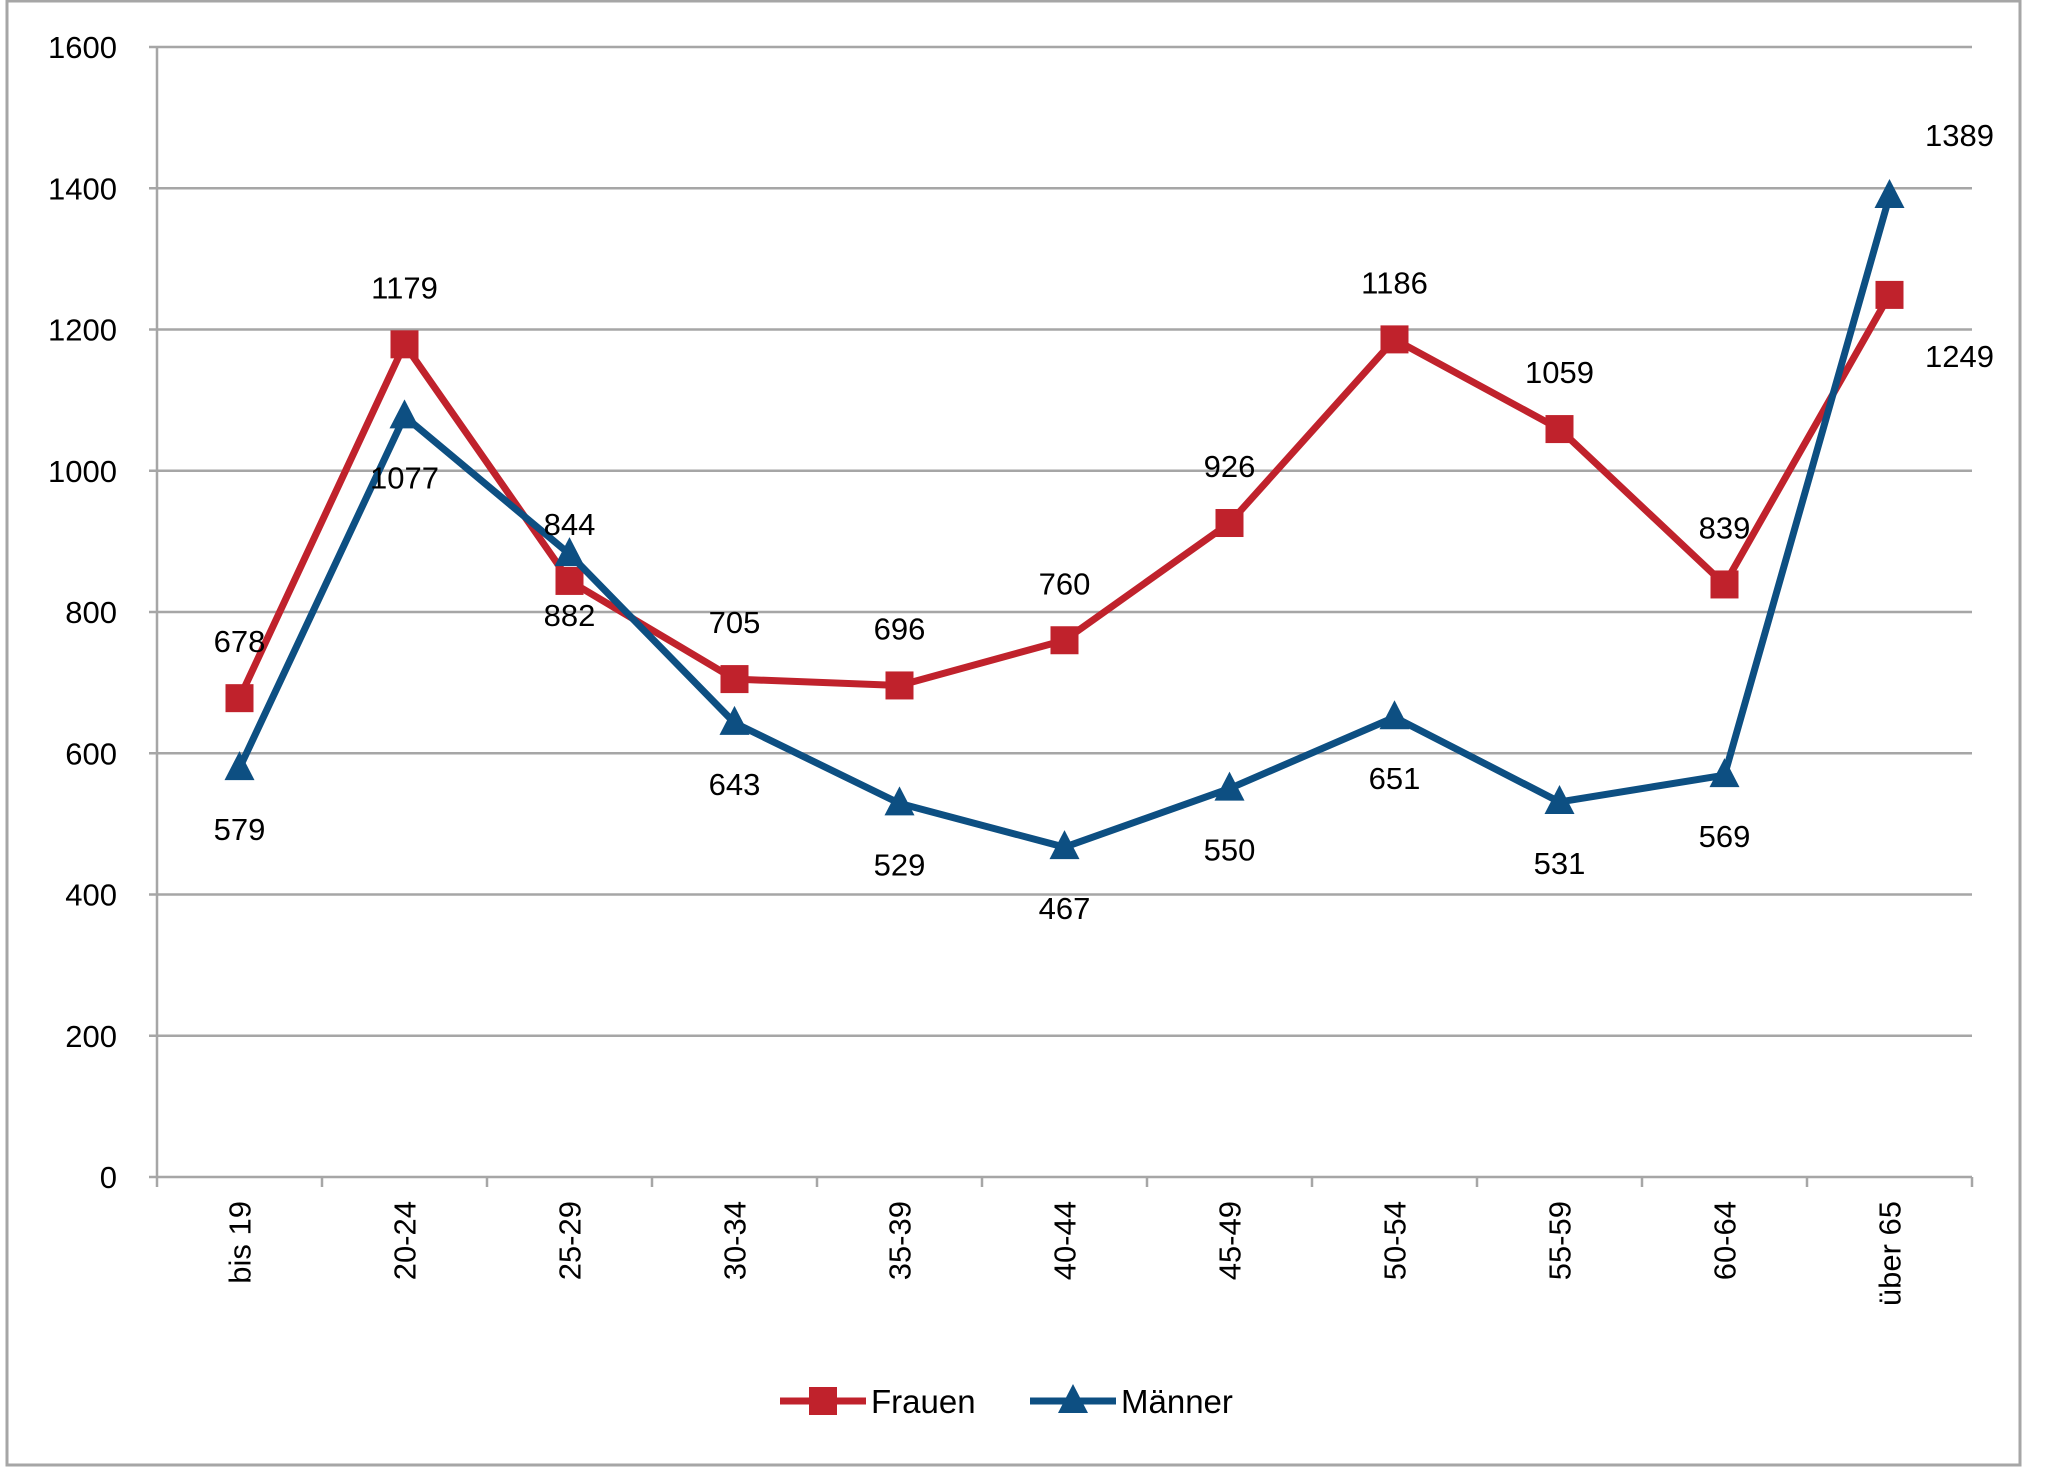 The image size is (2068, 1479). Describe the element at coordinates (1395, 778) in the screenshot. I see `data-label: 651` at that location.